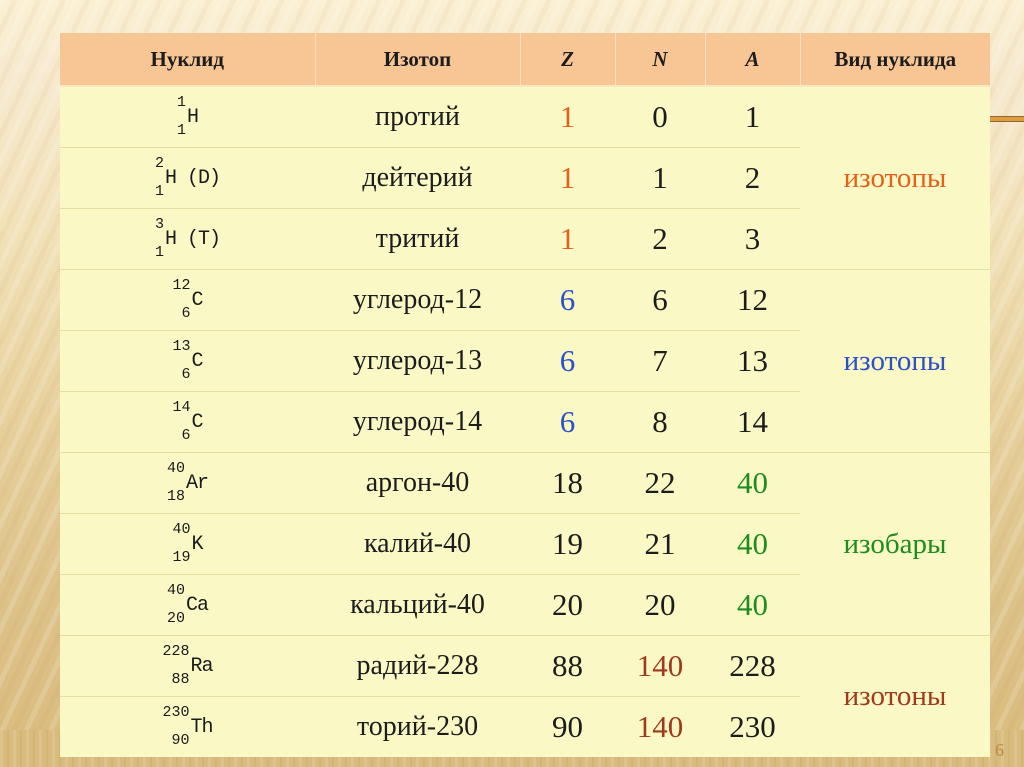 The width and height of the screenshot is (1024, 767). Describe the element at coordinates (1006, 119) in the screenshot. I see `accent-line` at that location.